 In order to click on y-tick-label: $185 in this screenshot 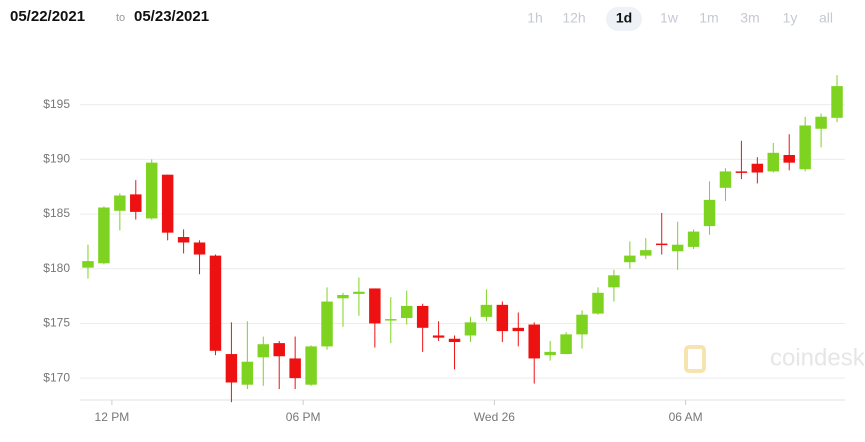, I will do `click(56, 213)`.